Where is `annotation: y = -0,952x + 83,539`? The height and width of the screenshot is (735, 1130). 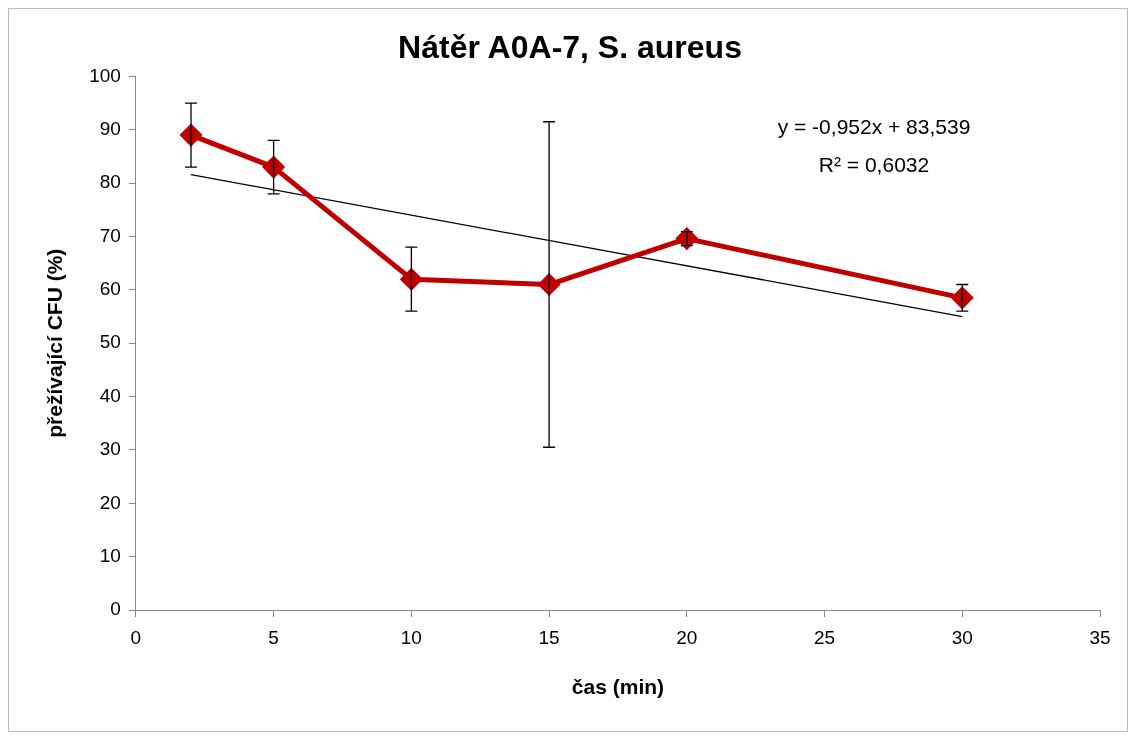
annotation: y = -0,952x + 83,539 is located at coordinates (874, 127).